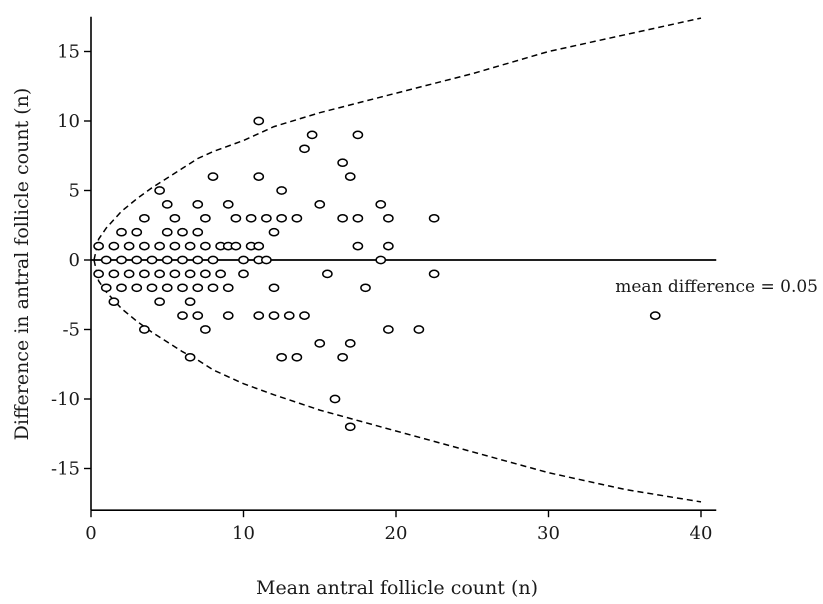 Image resolution: width=823 pixels, height=604 pixels. I want to click on y-axis-title: Difference in antral follicle count (n), so click(22, 264).